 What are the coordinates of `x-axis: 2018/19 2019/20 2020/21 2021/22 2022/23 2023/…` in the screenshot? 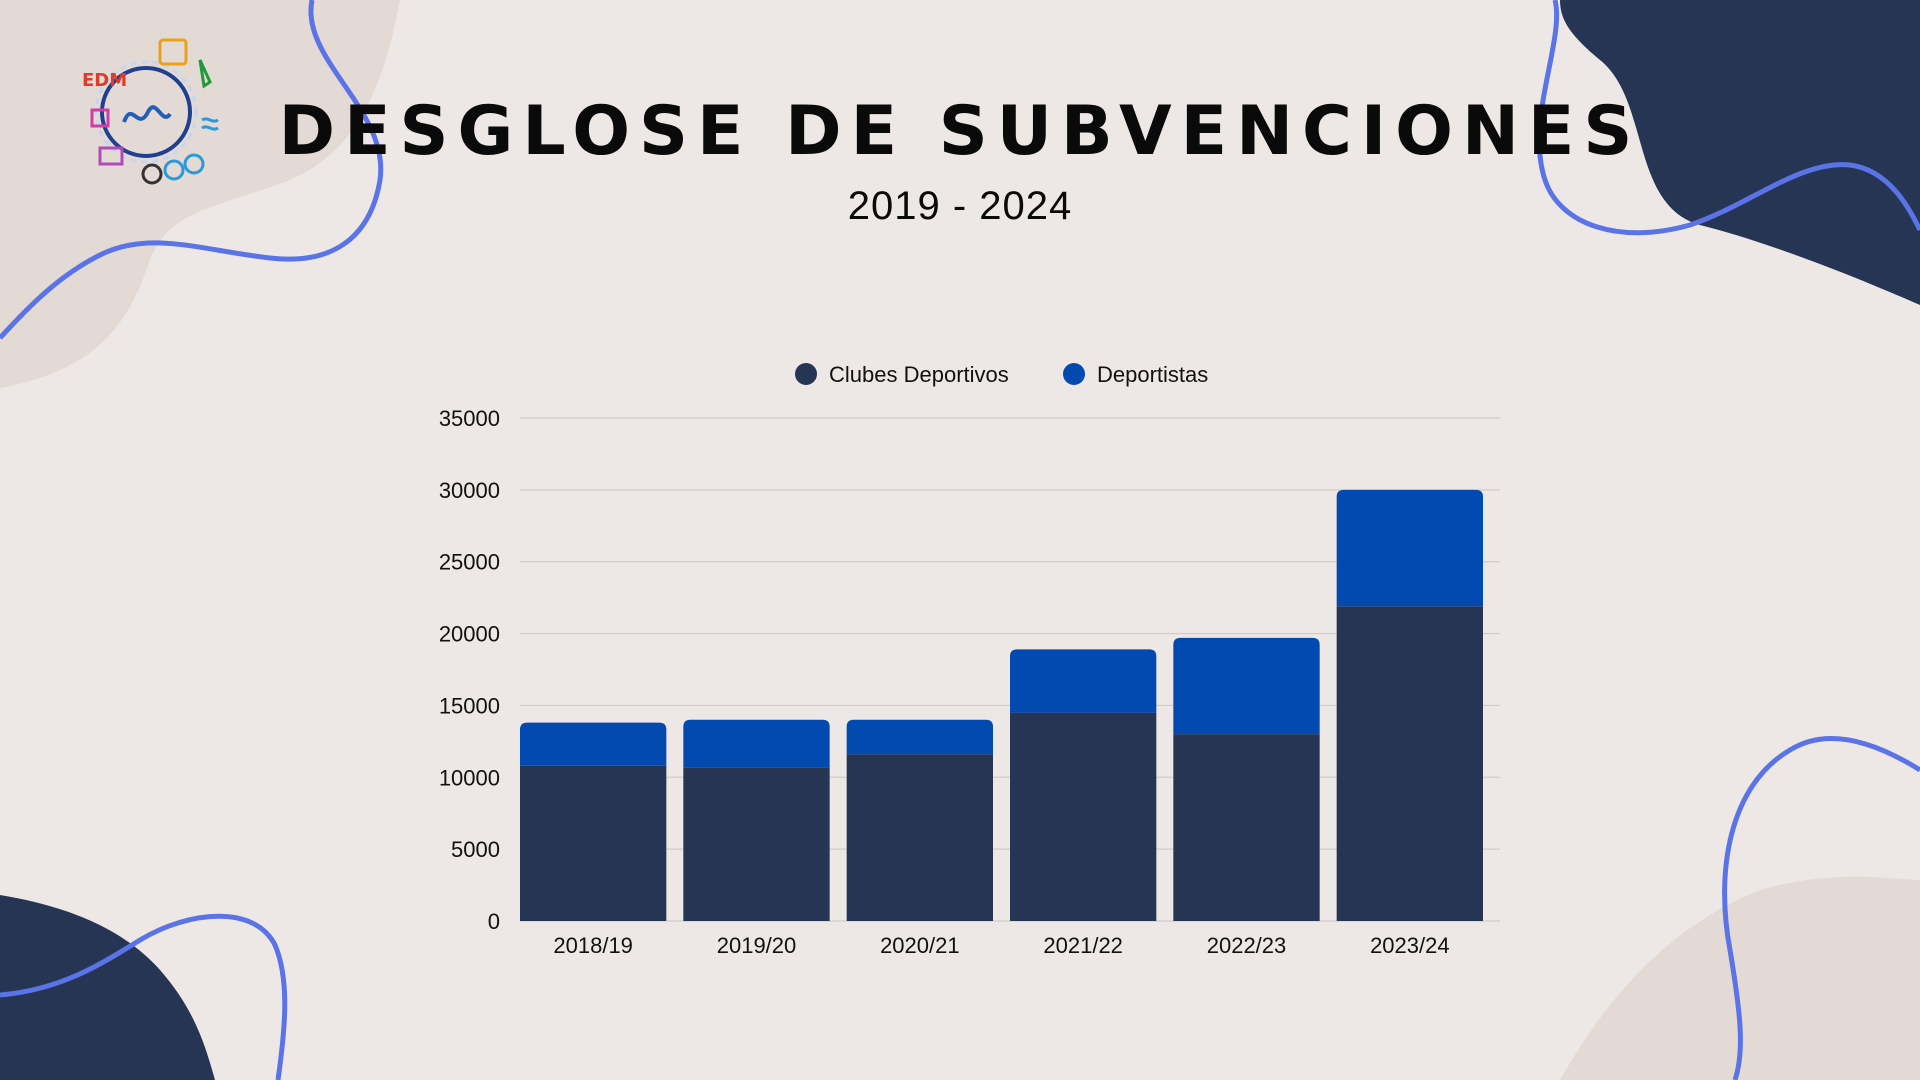 It's located at (1001, 945).